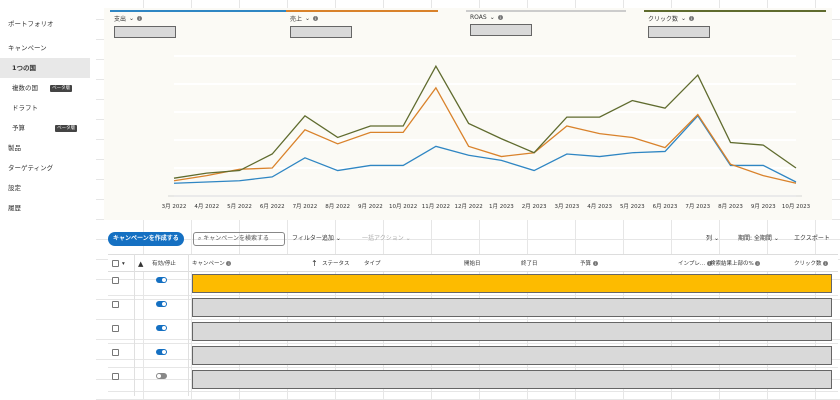  What do you see at coordinates (534, 206) in the screenshot?
I see `x-tick-label: 2月 2023` at bounding box center [534, 206].